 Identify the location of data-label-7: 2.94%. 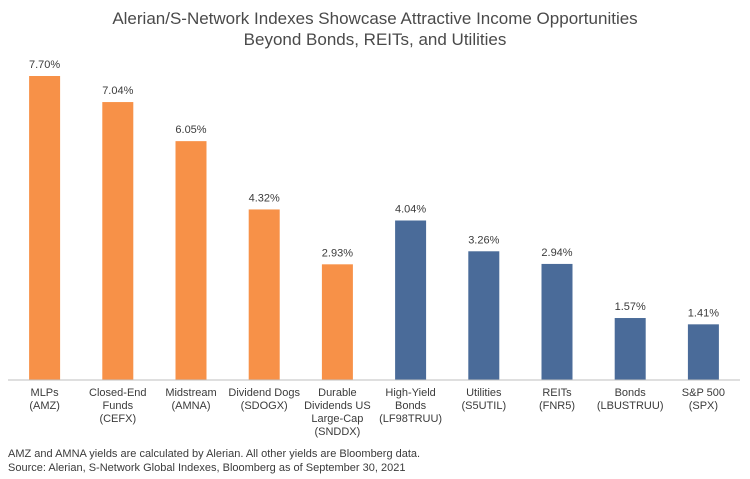
(556, 253).